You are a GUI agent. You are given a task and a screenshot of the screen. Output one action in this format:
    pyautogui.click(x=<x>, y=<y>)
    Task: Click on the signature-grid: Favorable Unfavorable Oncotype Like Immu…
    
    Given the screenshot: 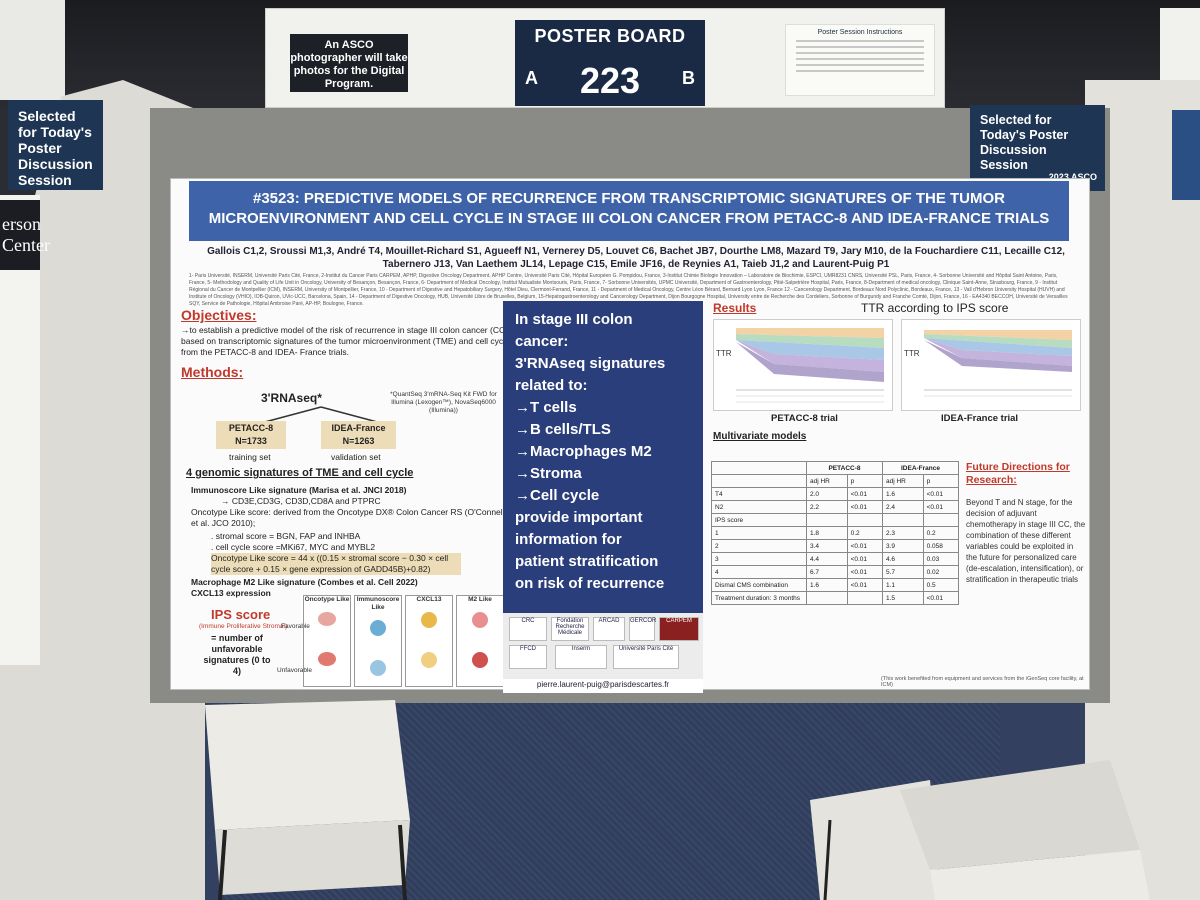 What is the action you would take?
    pyautogui.click(x=391, y=642)
    